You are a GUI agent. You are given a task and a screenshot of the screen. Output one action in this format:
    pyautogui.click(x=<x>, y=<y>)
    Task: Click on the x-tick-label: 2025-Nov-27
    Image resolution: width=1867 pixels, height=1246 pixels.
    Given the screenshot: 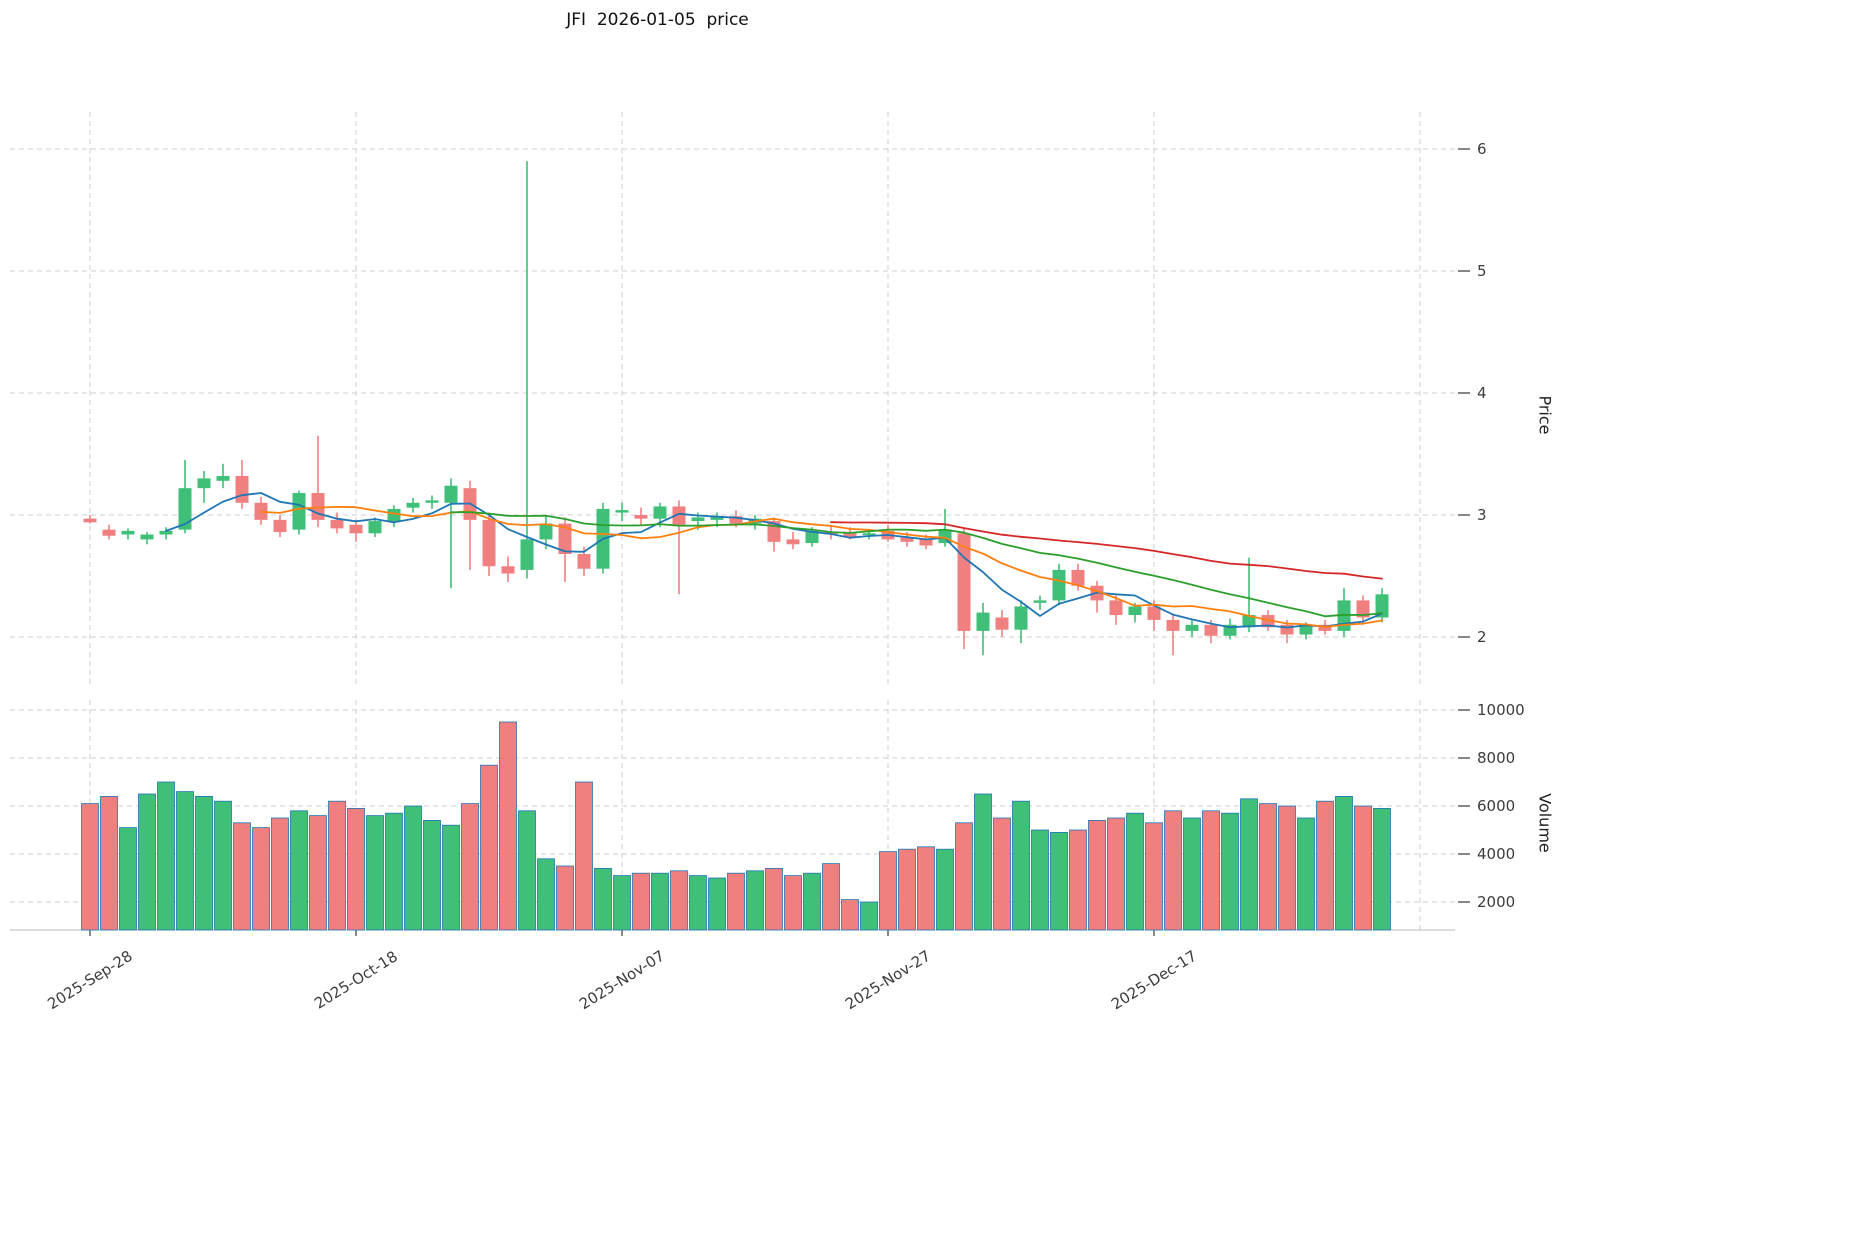 What is the action you would take?
    pyautogui.click(x=888, y=980)
    